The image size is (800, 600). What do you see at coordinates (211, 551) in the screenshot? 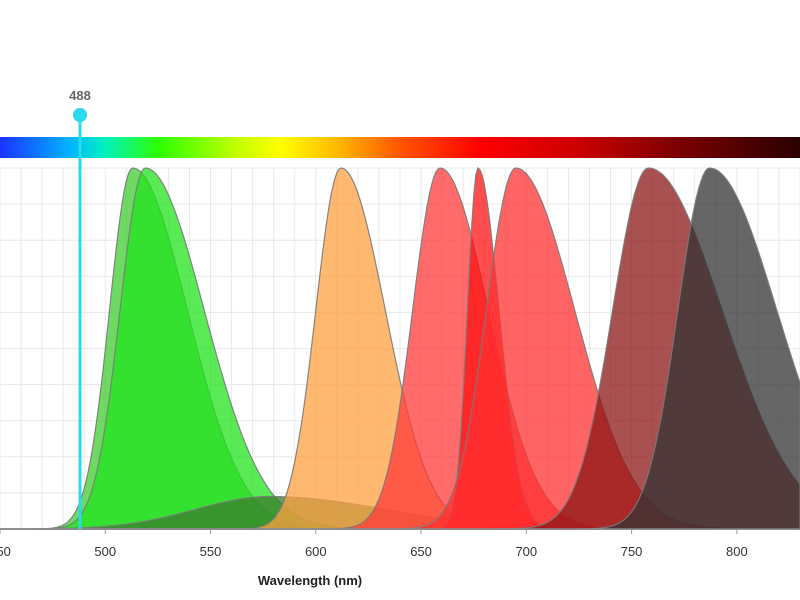
I see `x-tick-label: 550` at bounding box center [211, 551].